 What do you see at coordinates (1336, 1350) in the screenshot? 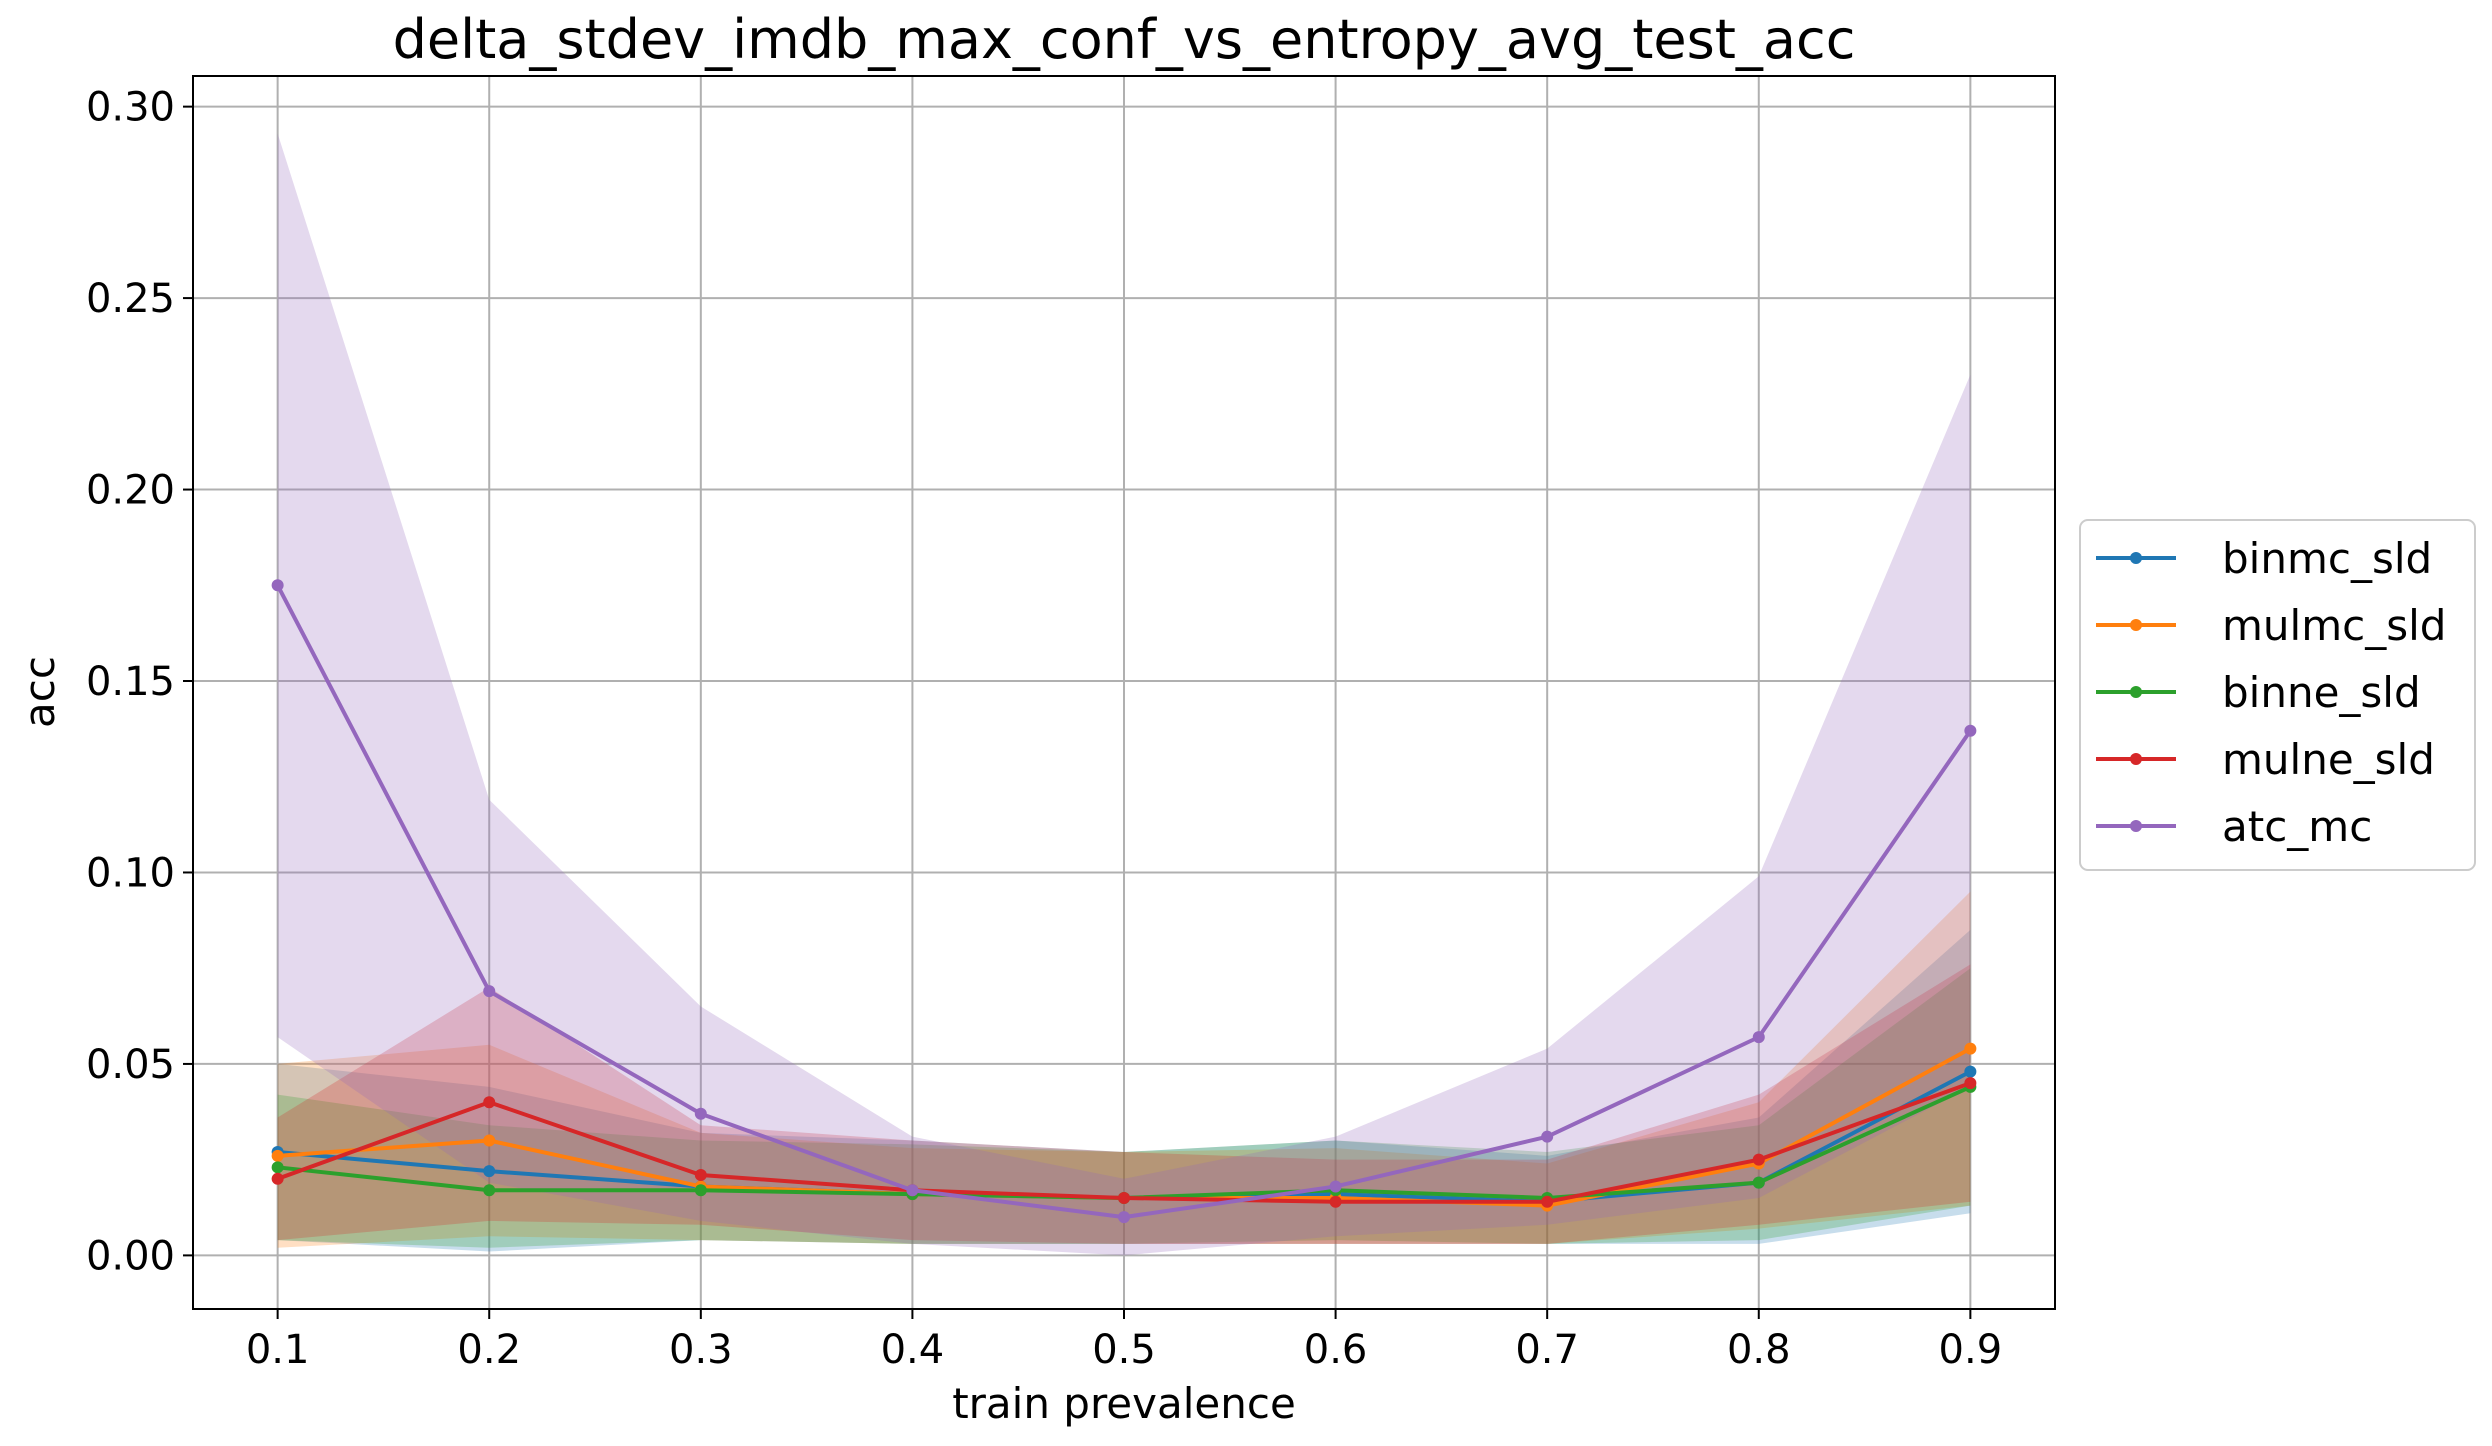
I see `x-tick-label: 0.6` at bounding box center [1336, 1350].